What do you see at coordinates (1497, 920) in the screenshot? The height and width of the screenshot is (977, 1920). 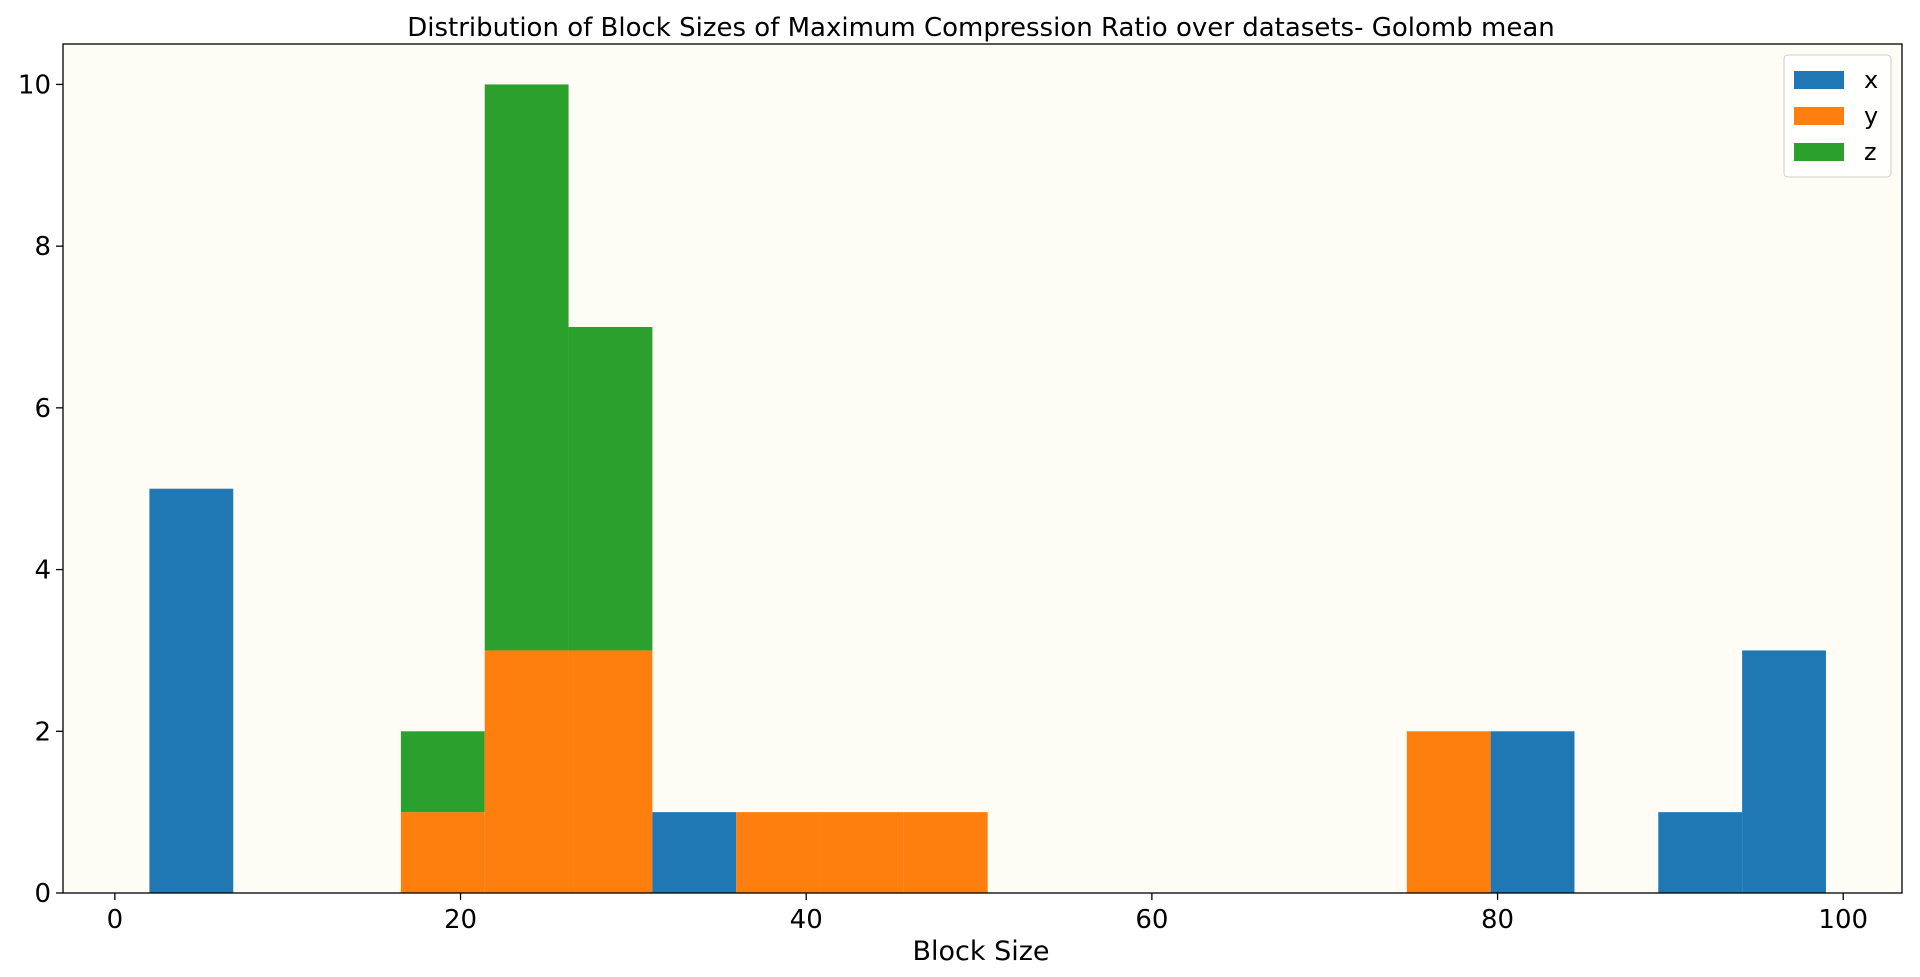 I see `x-tick-label: 80` at bounding box center [1497, 920].